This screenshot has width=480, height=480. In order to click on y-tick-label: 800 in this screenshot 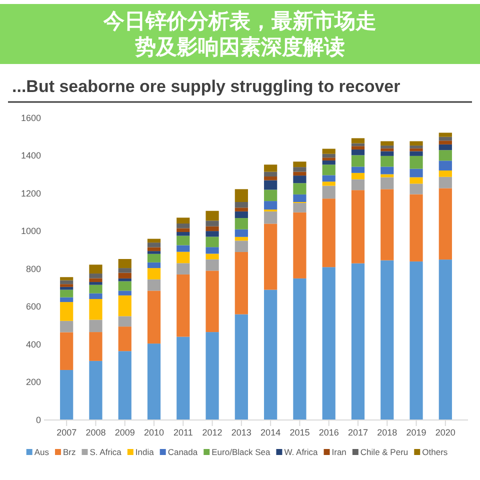, I will do `click(33, 269)`.